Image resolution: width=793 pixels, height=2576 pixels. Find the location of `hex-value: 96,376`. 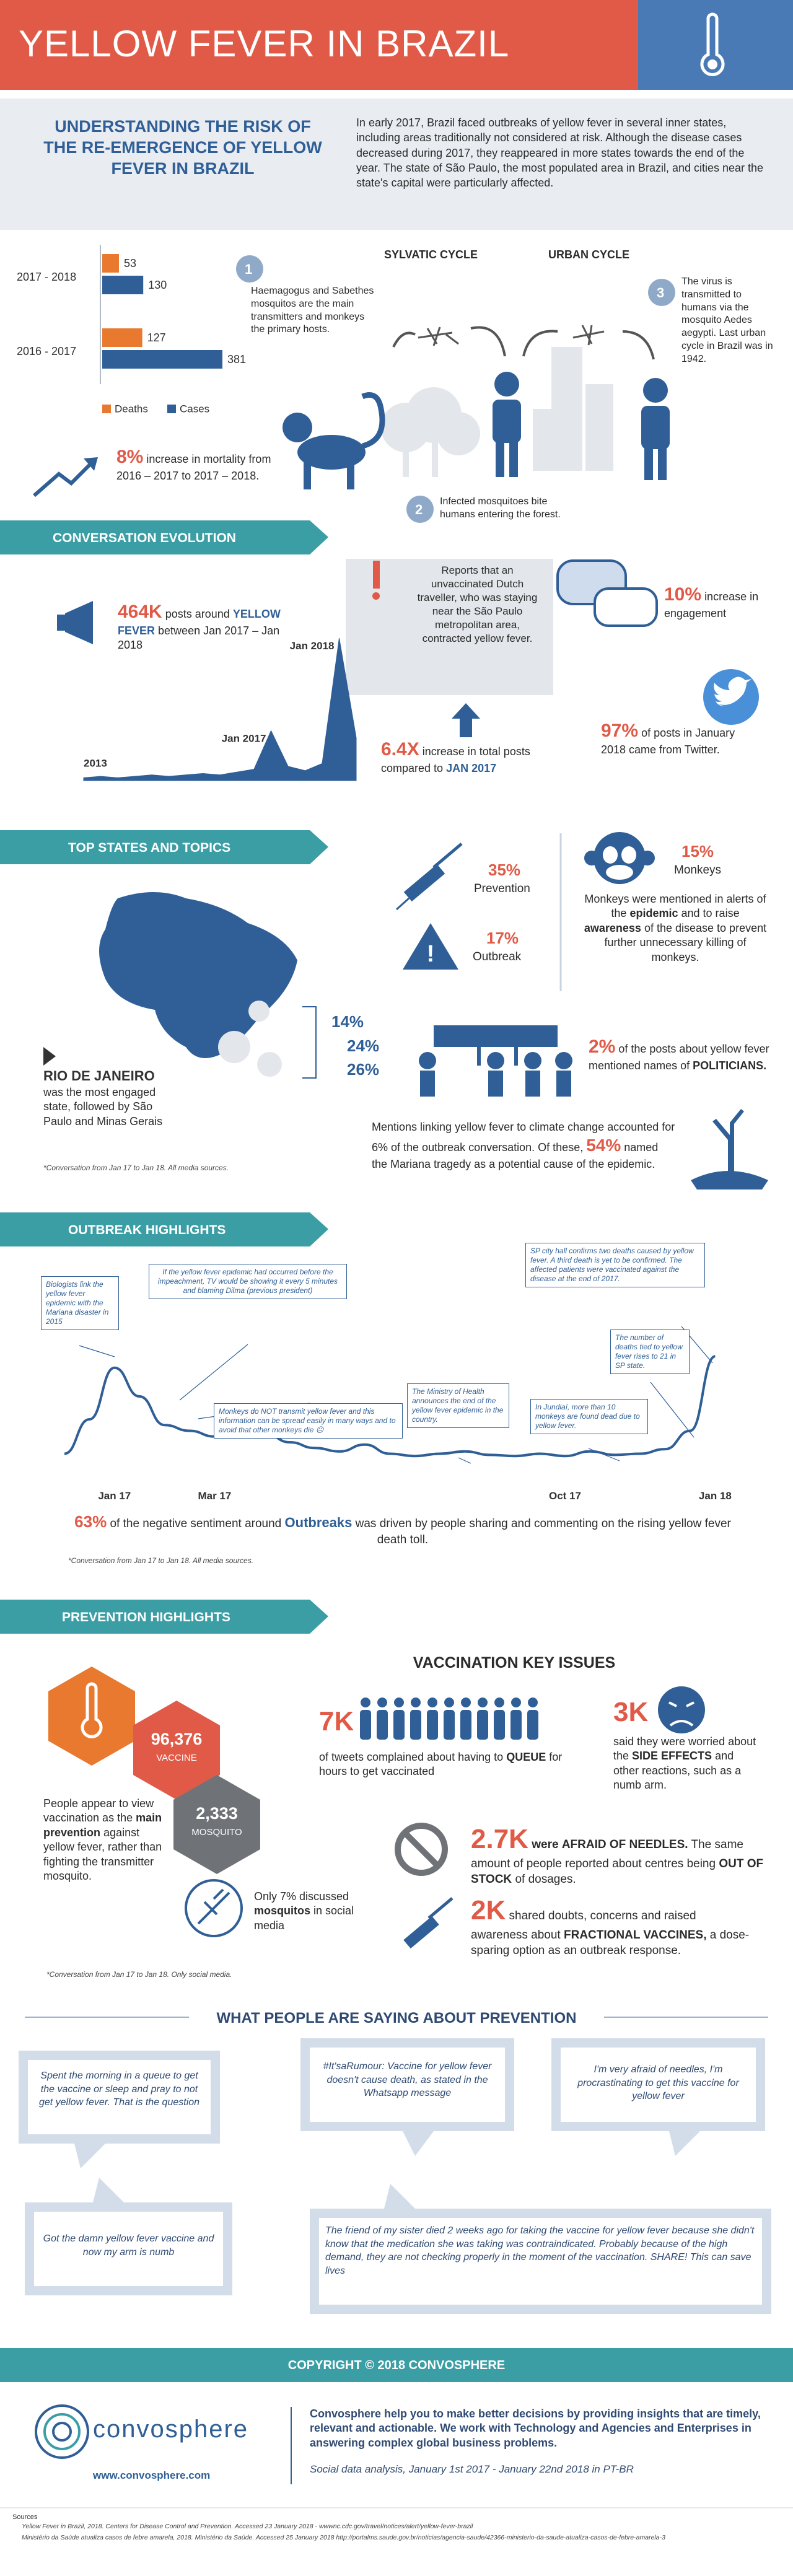

hex-value: 96,376 is located at coordinates (177, 1739).